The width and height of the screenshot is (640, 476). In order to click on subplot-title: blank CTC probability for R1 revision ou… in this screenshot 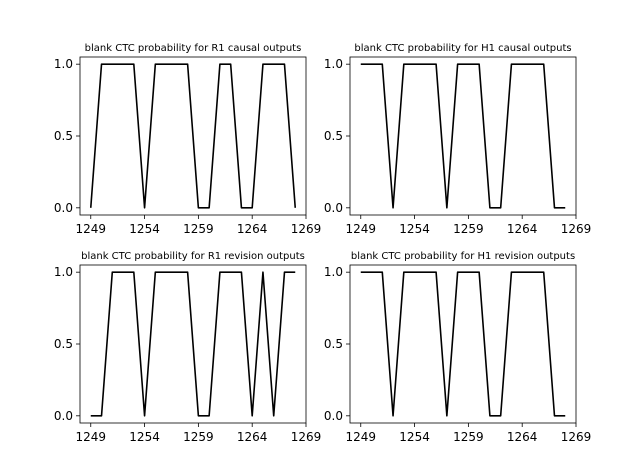, I will do `click(193, 256)`.